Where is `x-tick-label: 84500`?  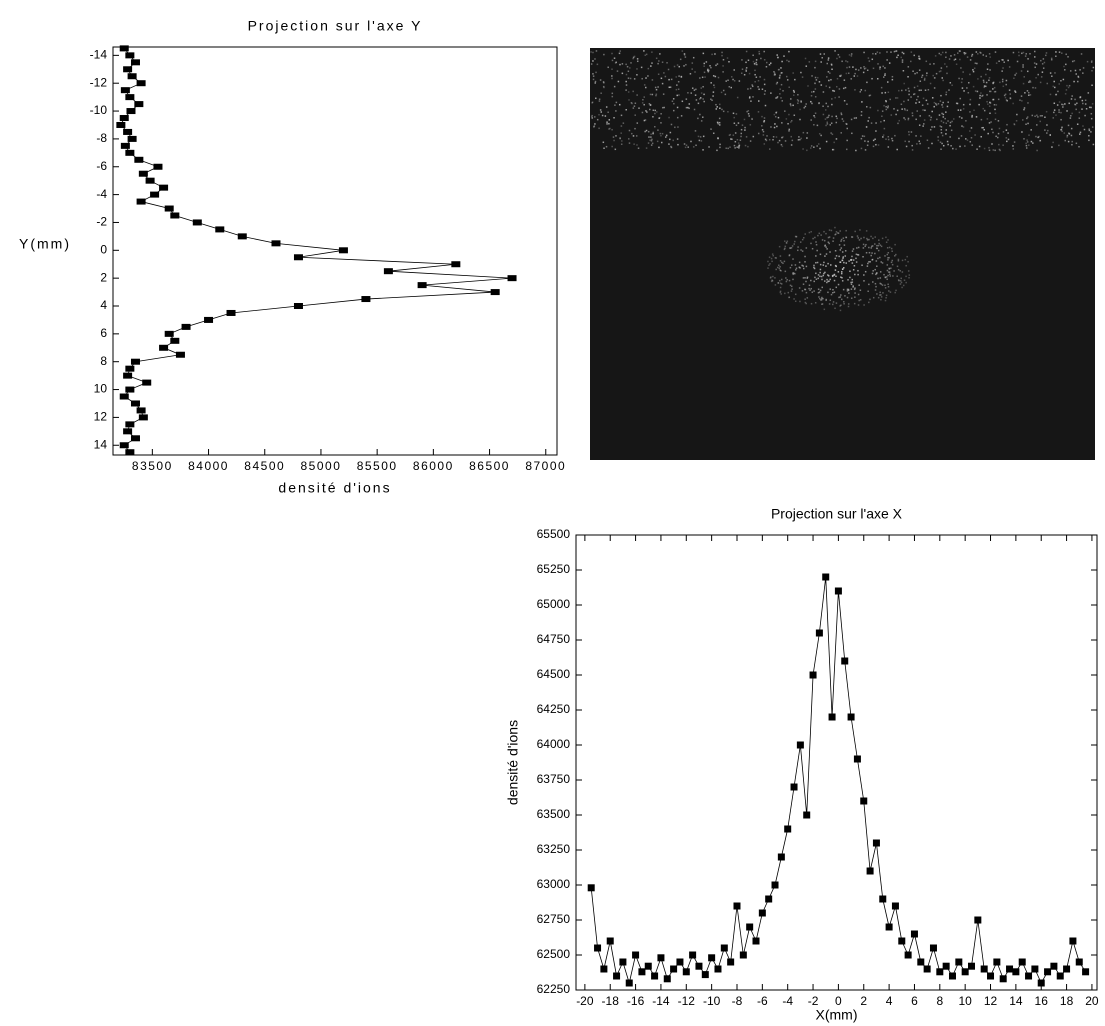 x-tick-label: 84500 is located at coordinates (264, 466).